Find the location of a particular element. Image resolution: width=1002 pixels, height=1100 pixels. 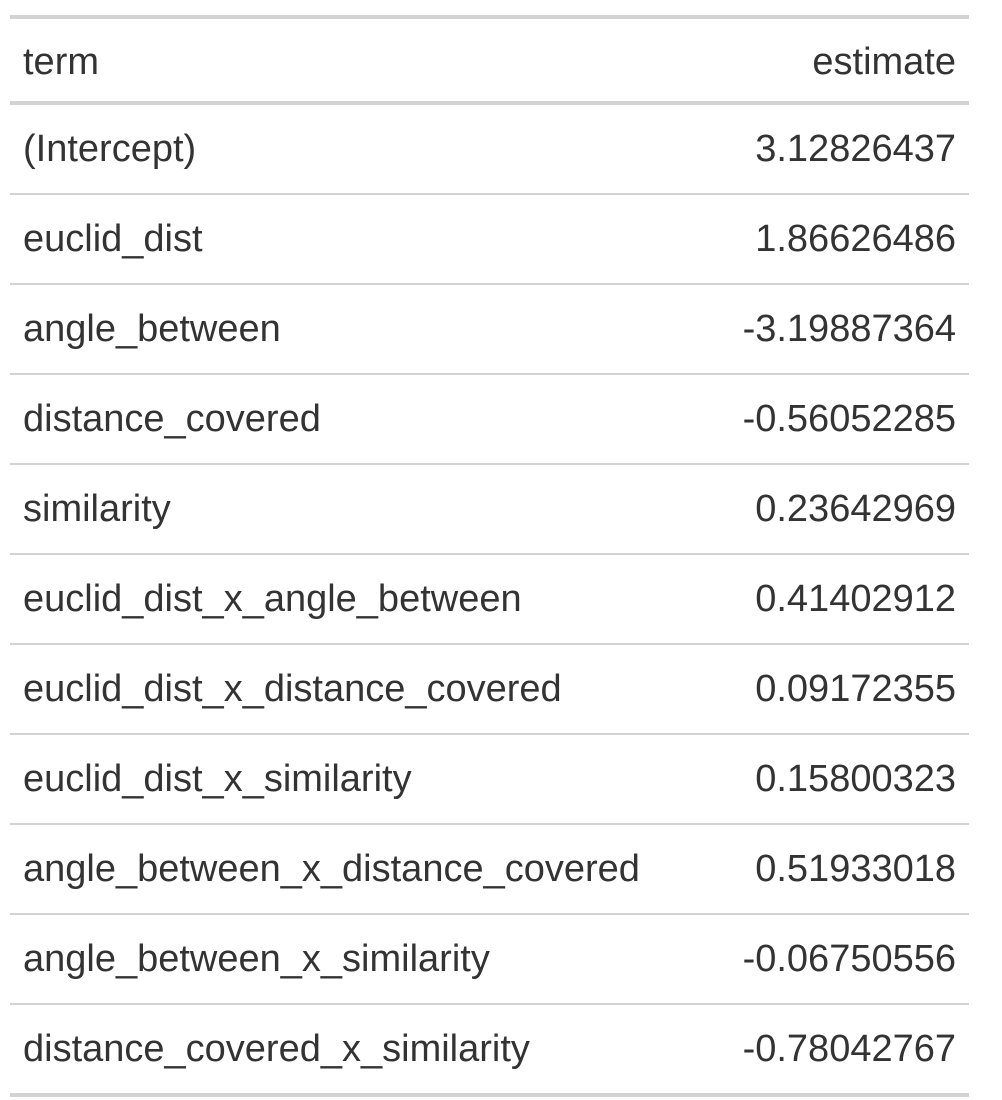

term-cell: (Intercept) is located at coordinates (110, 148).